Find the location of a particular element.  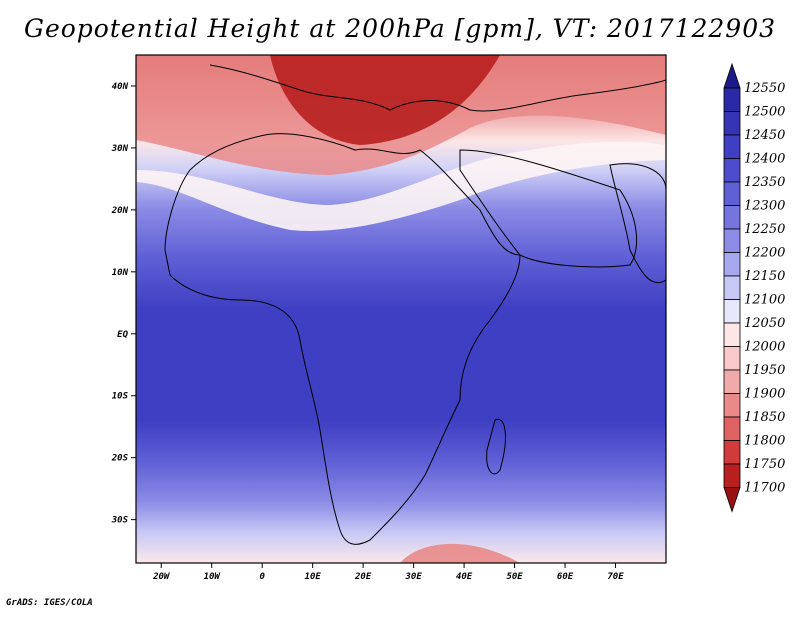

lon-tick-label: 50E is located at coordinates (514, 577).